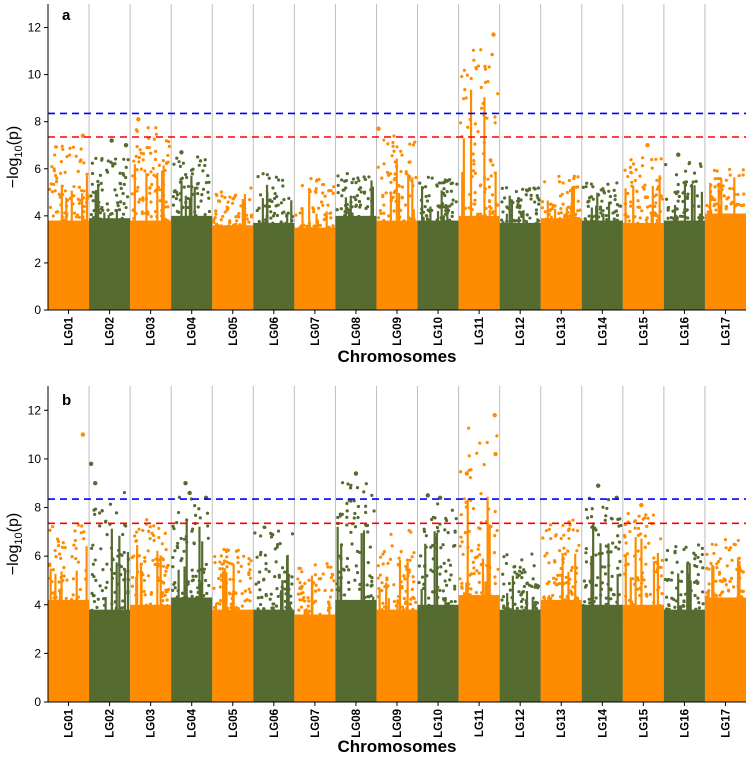 The image size is (747, 757). I want to click on significant-snp-point, so click(647, 145).